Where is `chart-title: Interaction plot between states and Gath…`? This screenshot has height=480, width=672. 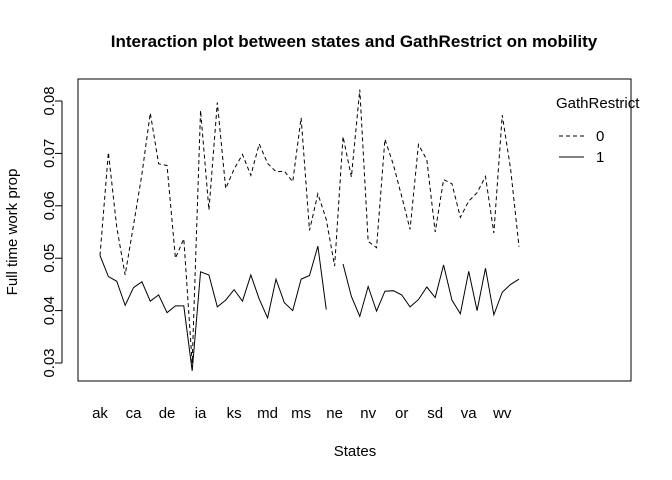 chart-title: Interaction plot between states and Gath… is located at coordinates (354, 41).